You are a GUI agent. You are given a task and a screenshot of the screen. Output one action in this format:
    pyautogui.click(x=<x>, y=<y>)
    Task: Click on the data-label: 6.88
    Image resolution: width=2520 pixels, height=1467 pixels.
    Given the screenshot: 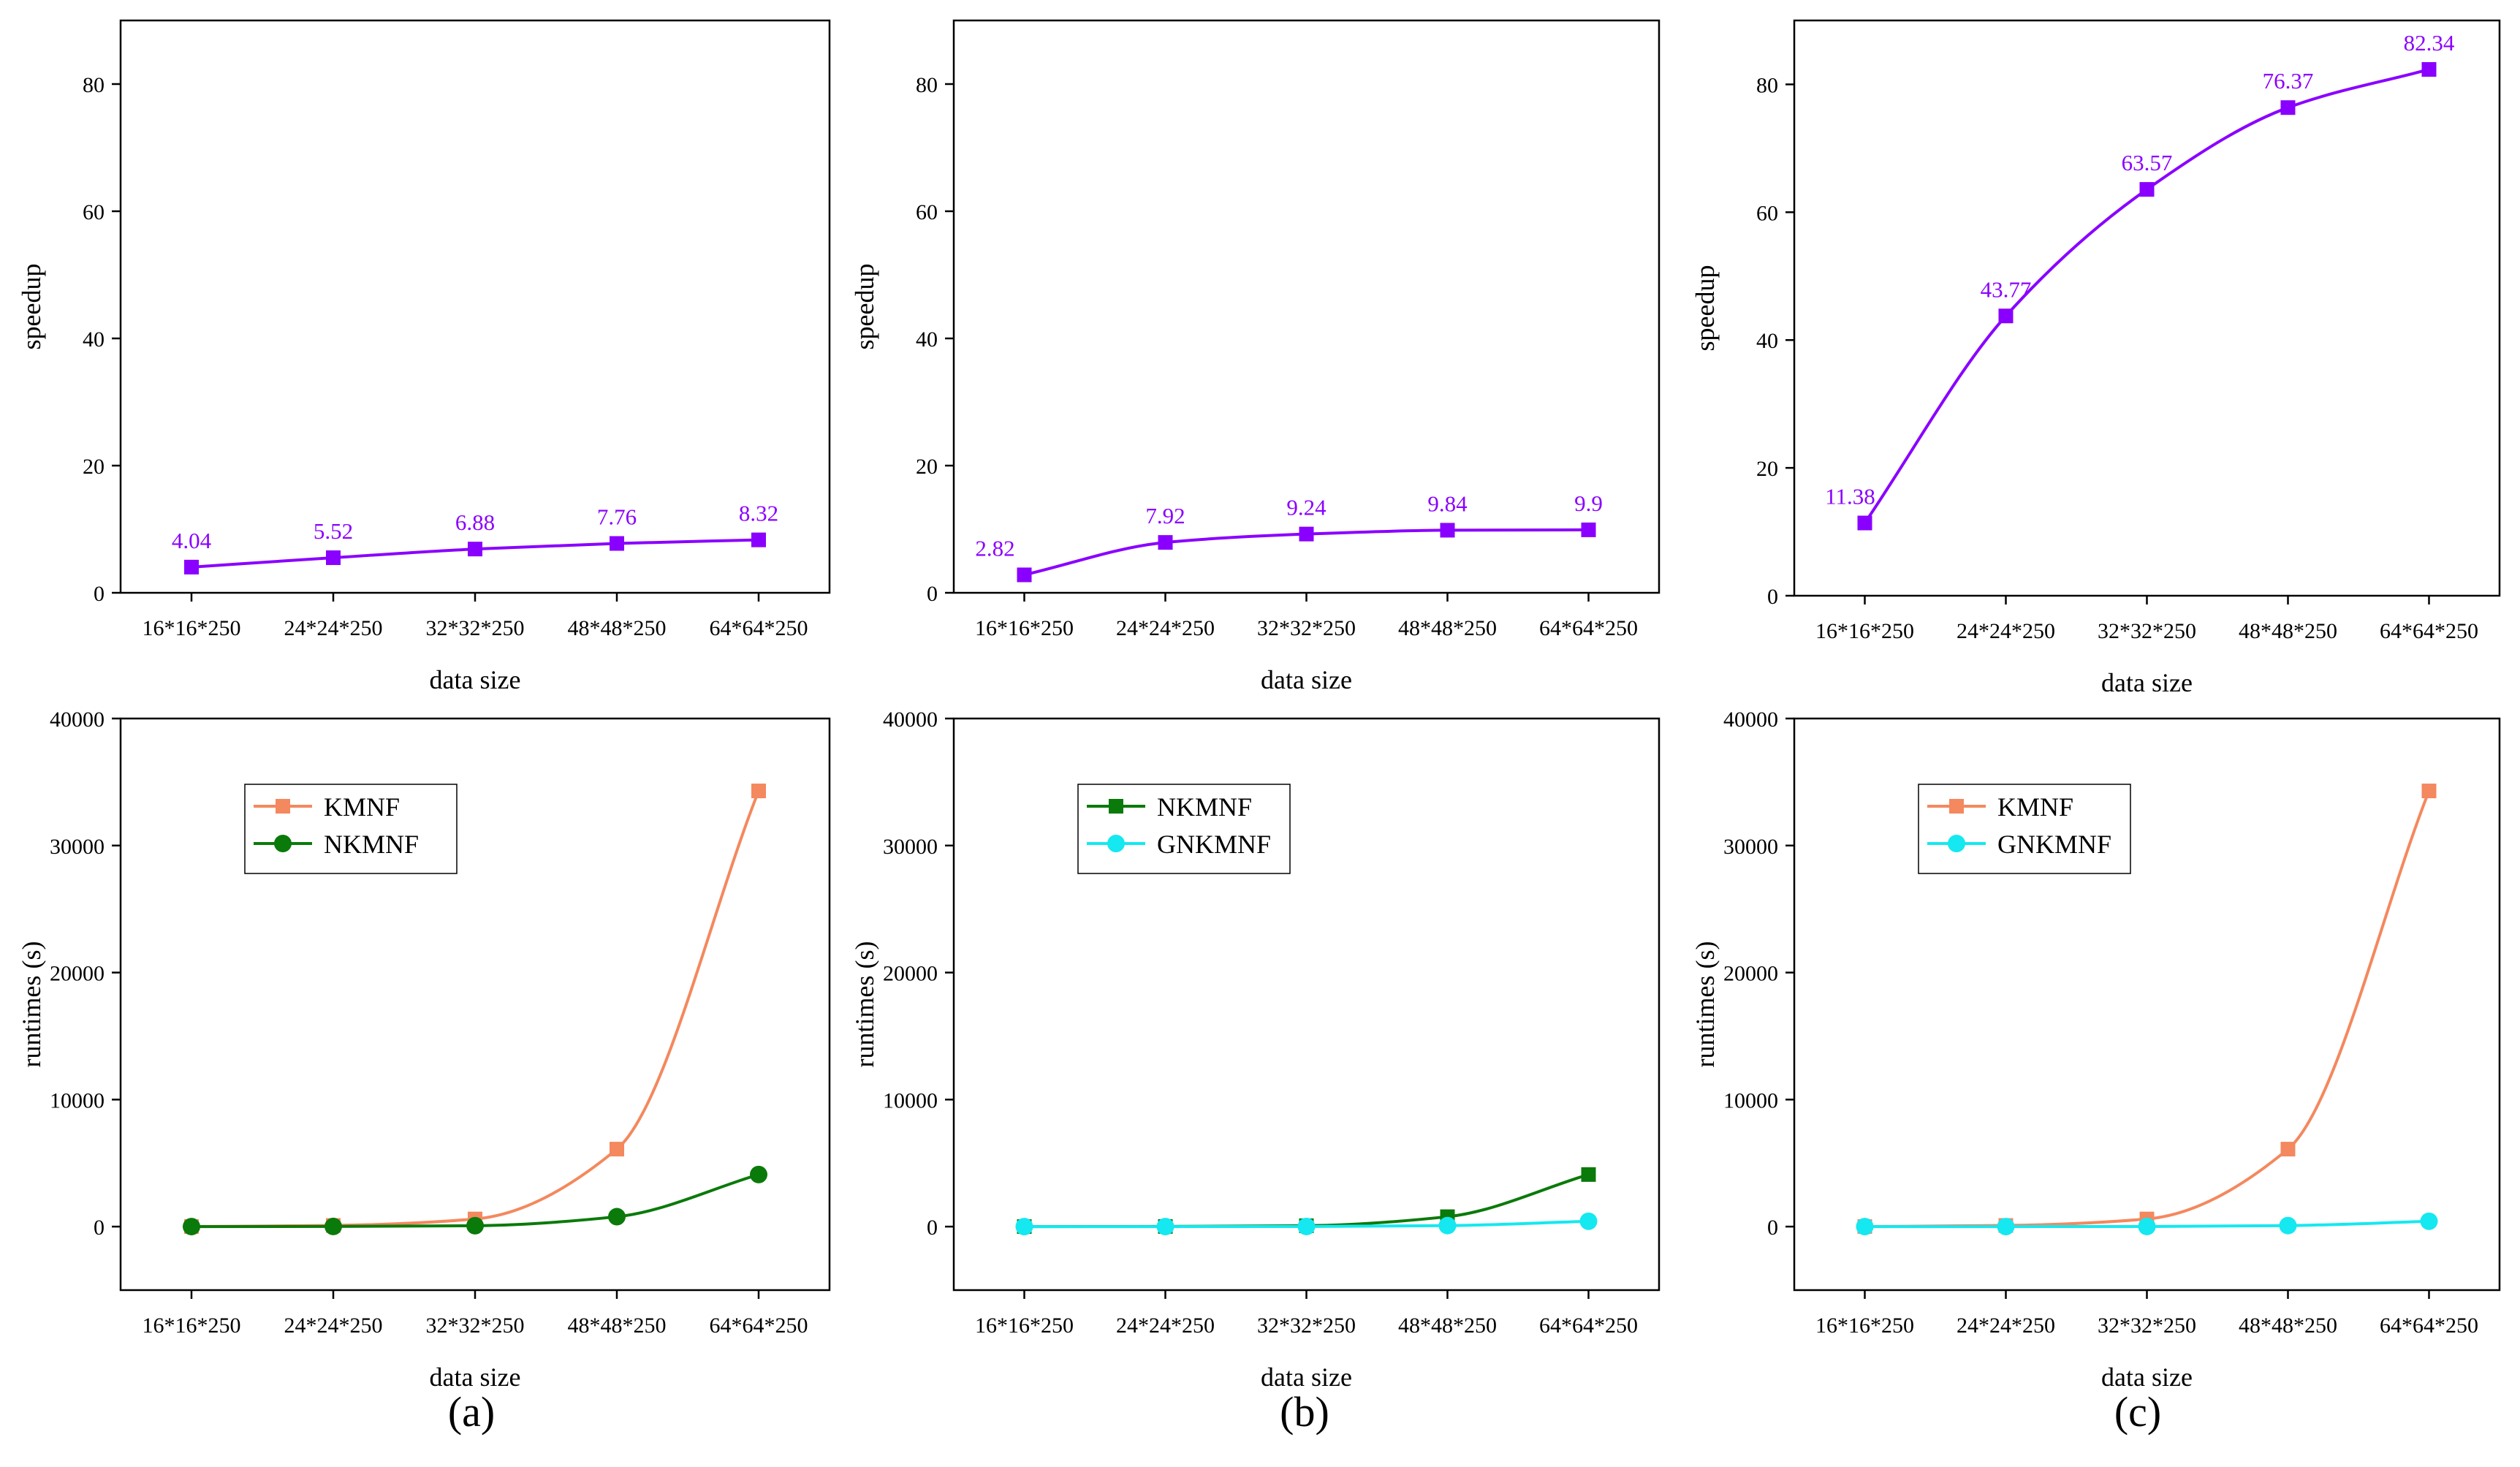 What is the action you would take?
    pyautogui.click(x=475, y=522)
    